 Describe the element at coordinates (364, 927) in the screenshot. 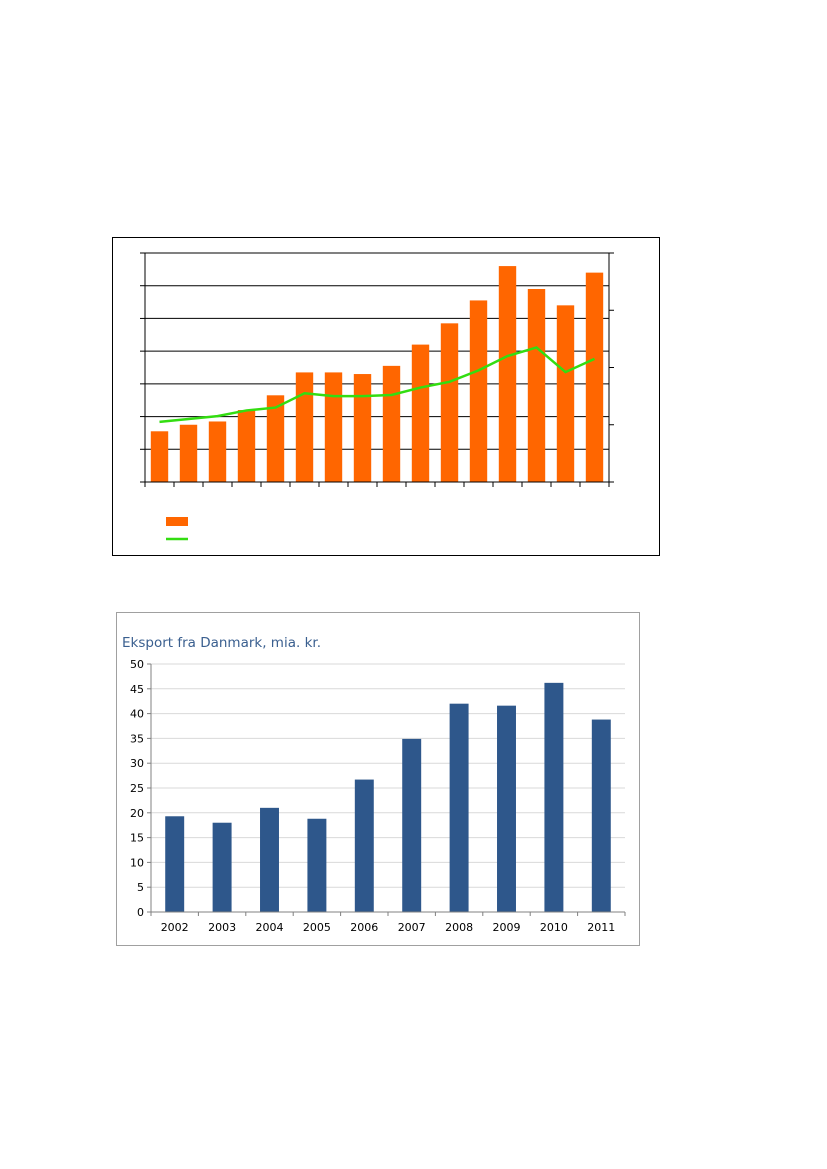

I see `x-tick-label: 2006` at that location.